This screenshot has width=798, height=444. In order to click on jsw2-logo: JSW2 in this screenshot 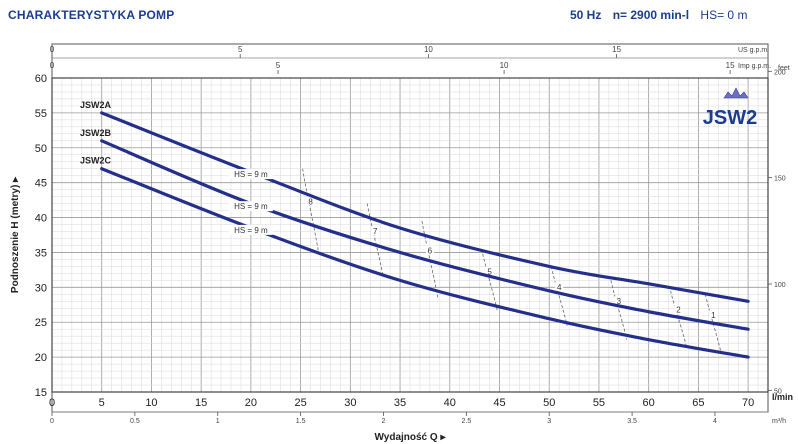, I will do `click(730, 108)`.